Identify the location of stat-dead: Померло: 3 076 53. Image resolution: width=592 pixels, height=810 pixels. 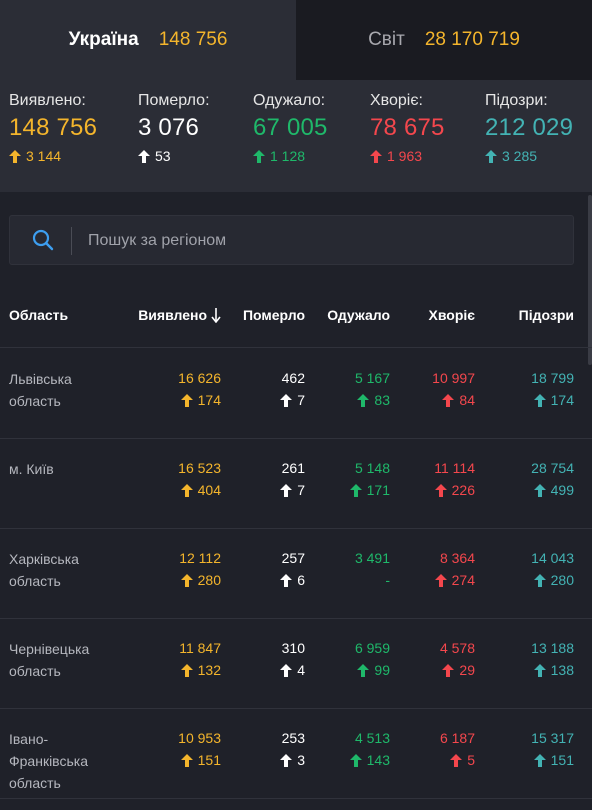
(174, 128).